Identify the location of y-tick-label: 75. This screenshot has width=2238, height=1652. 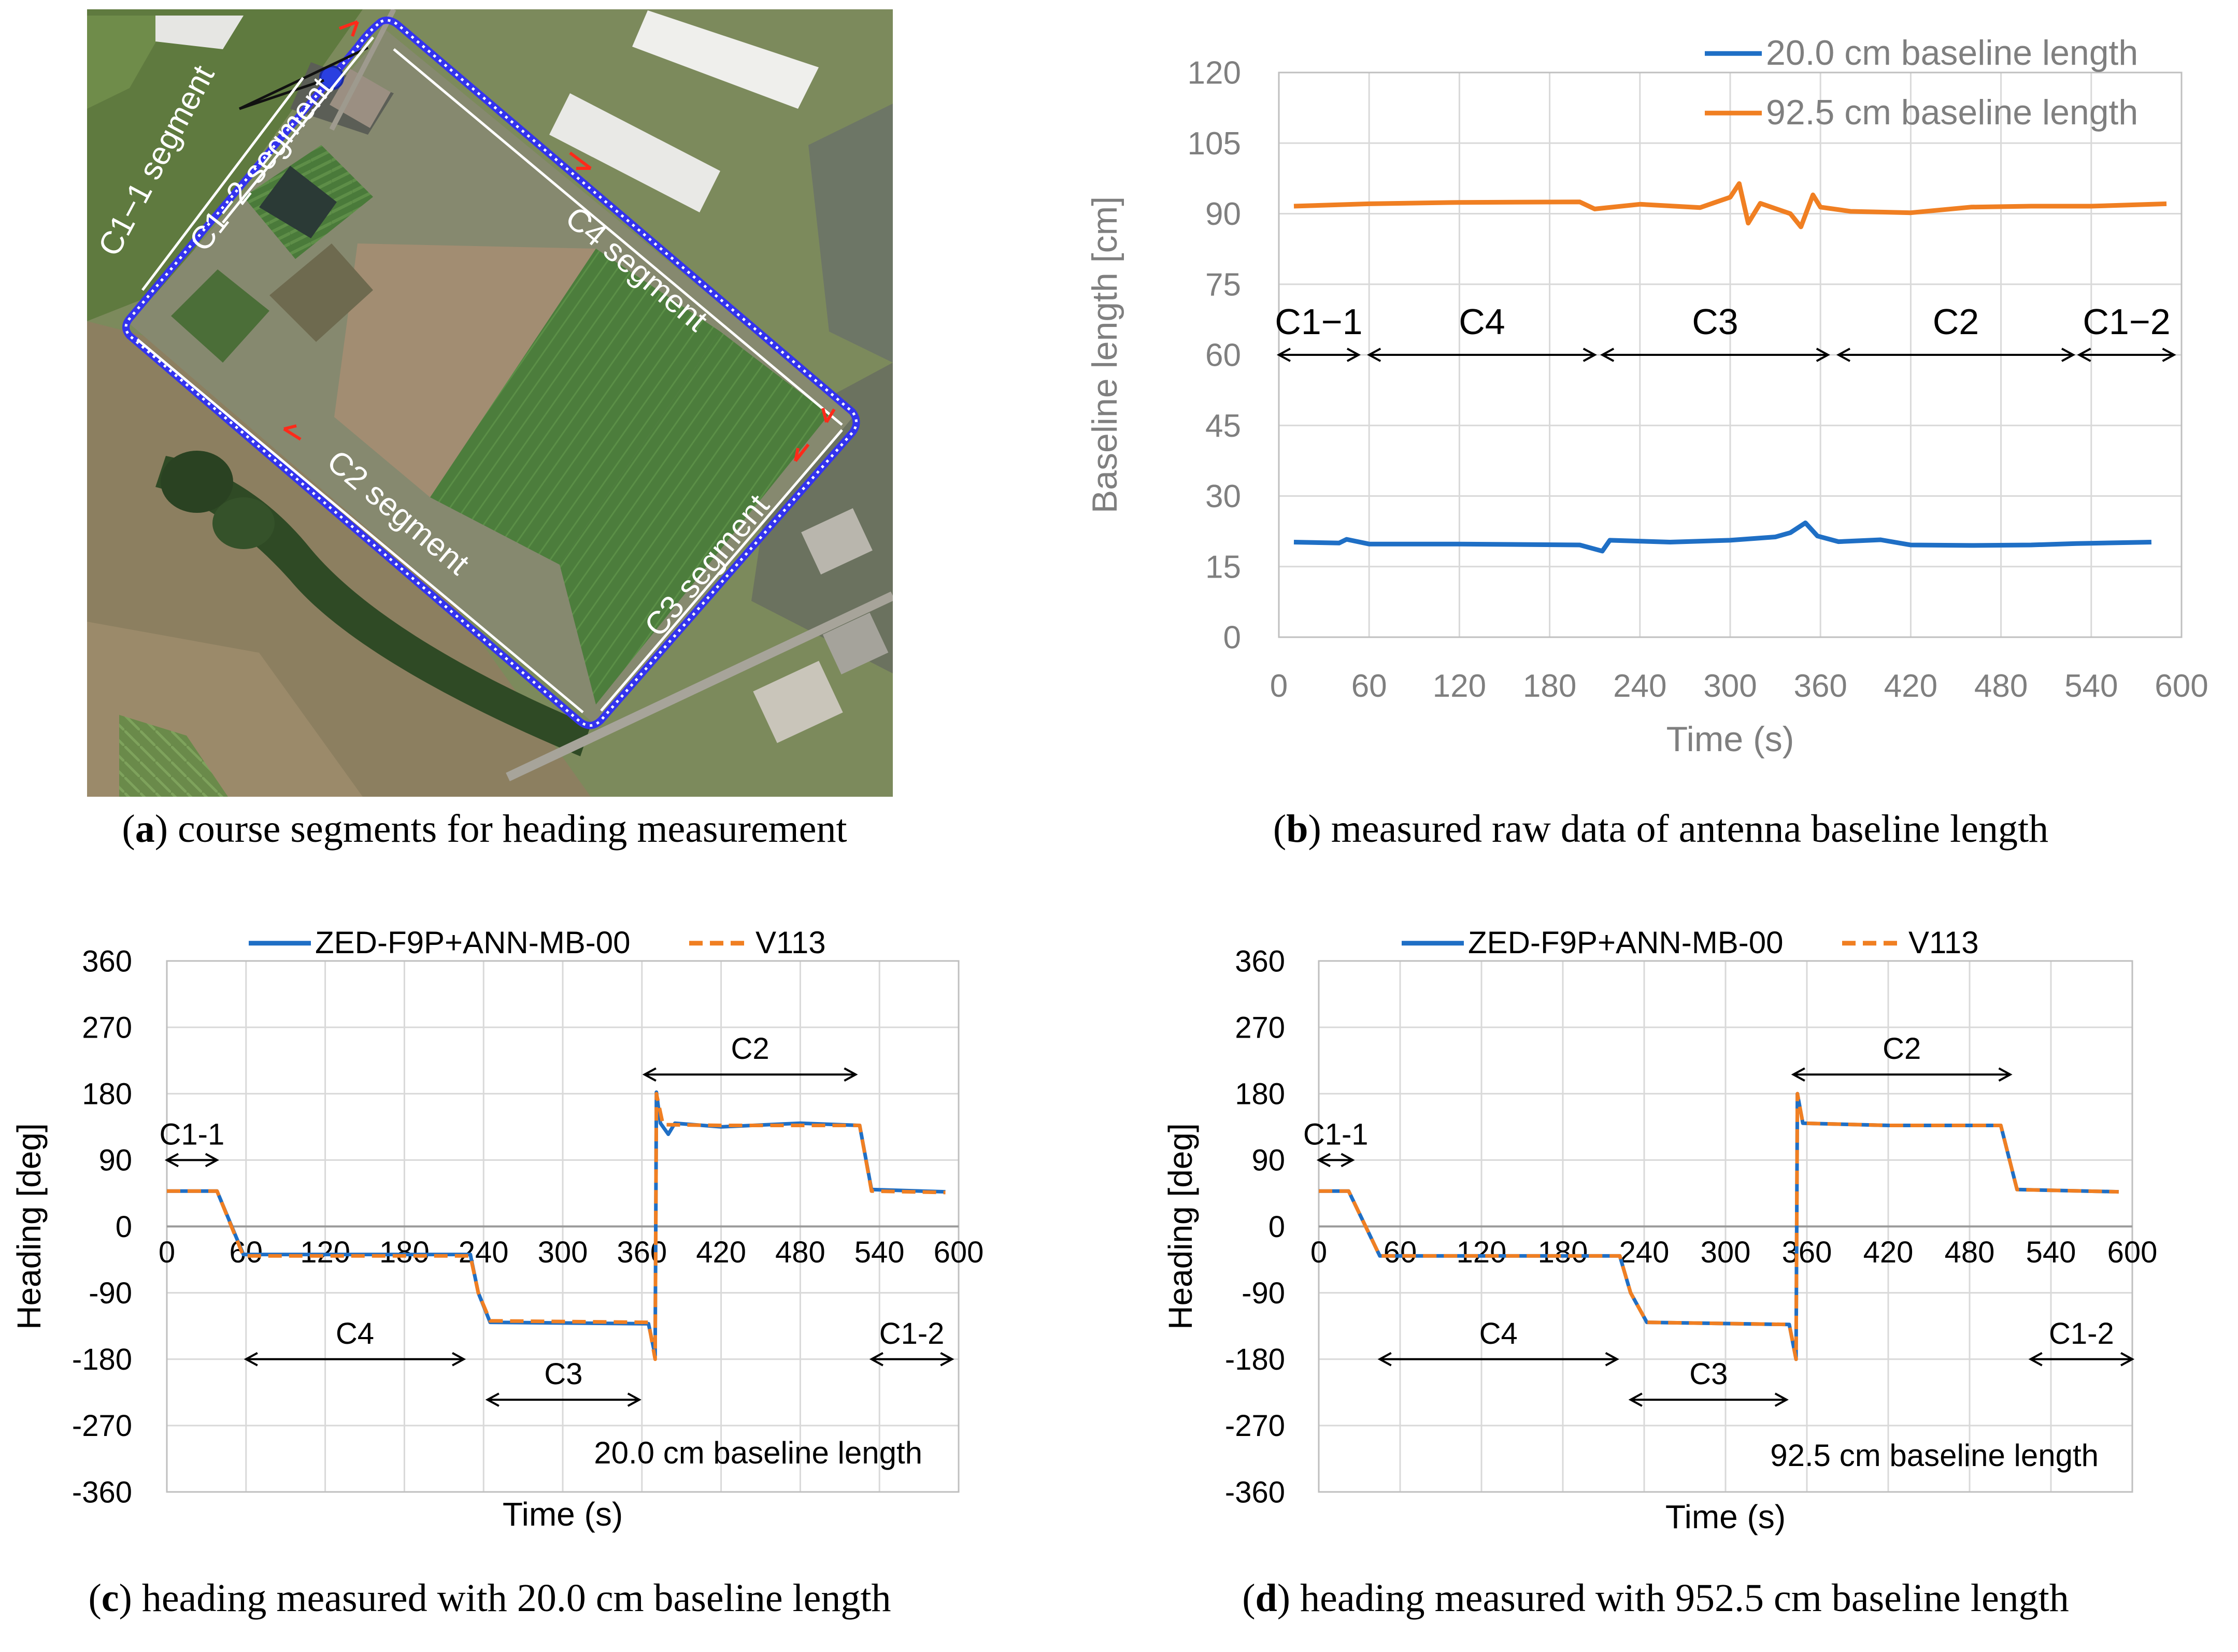
(1223, 285).